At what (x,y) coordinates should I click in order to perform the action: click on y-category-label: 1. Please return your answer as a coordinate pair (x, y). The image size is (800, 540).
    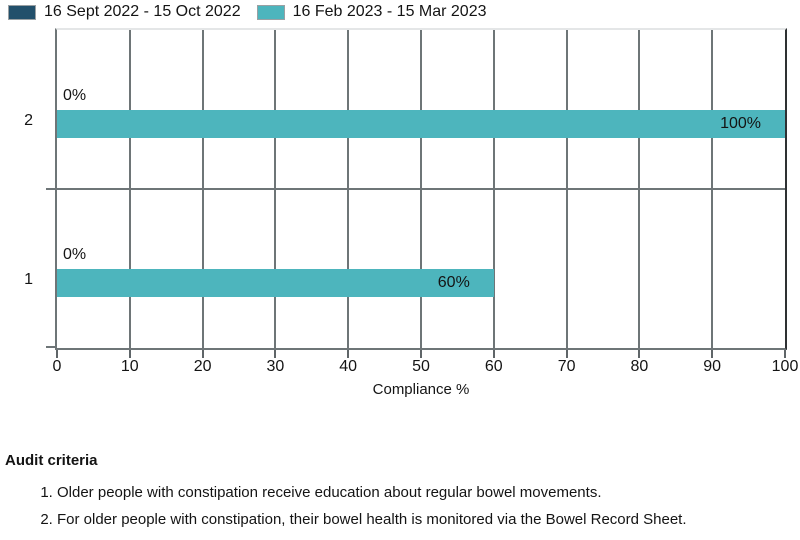
    Looking at the image, I should click on (28, 279).